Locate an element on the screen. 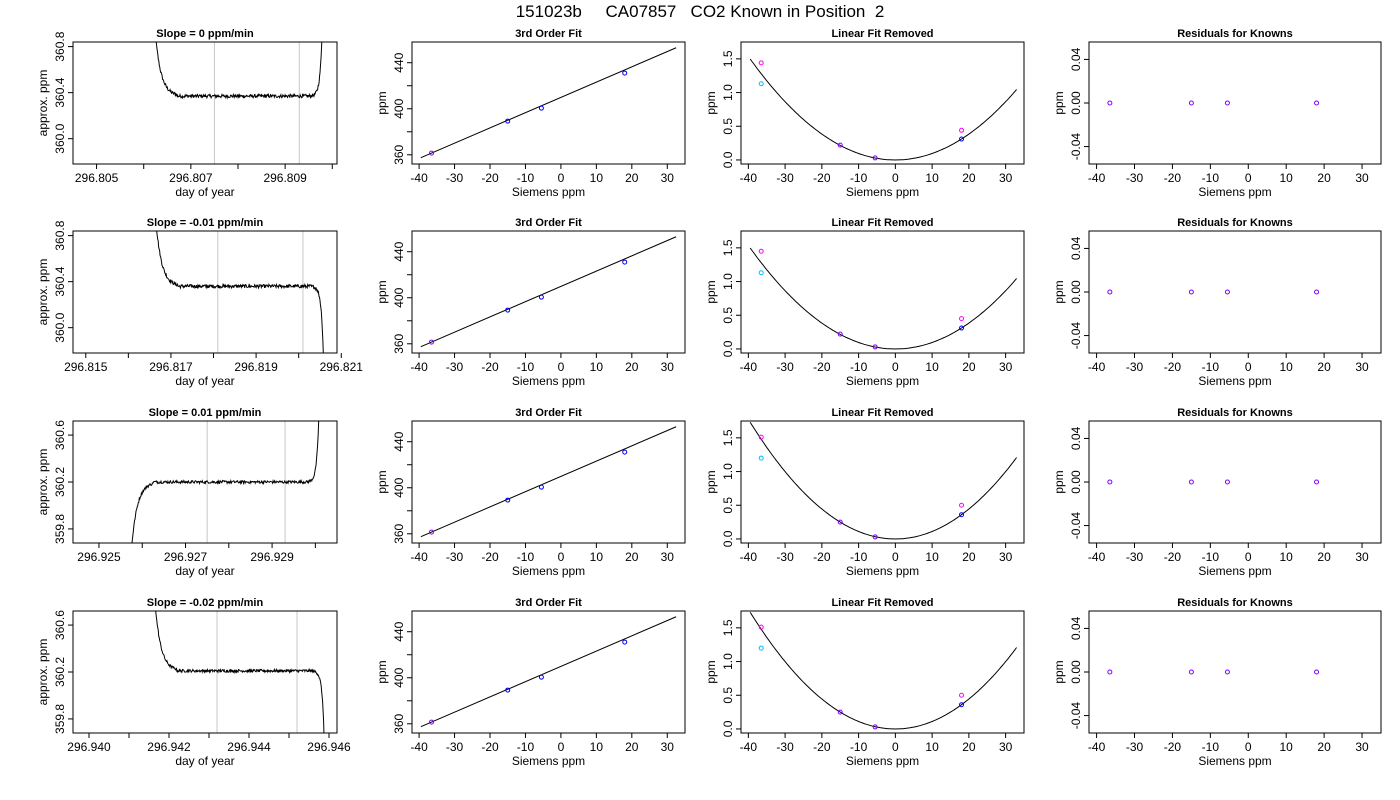 The width and height of the screenshot is (1400, 800). x-tick-label: 296.805 is located at coordinates (97, 178).